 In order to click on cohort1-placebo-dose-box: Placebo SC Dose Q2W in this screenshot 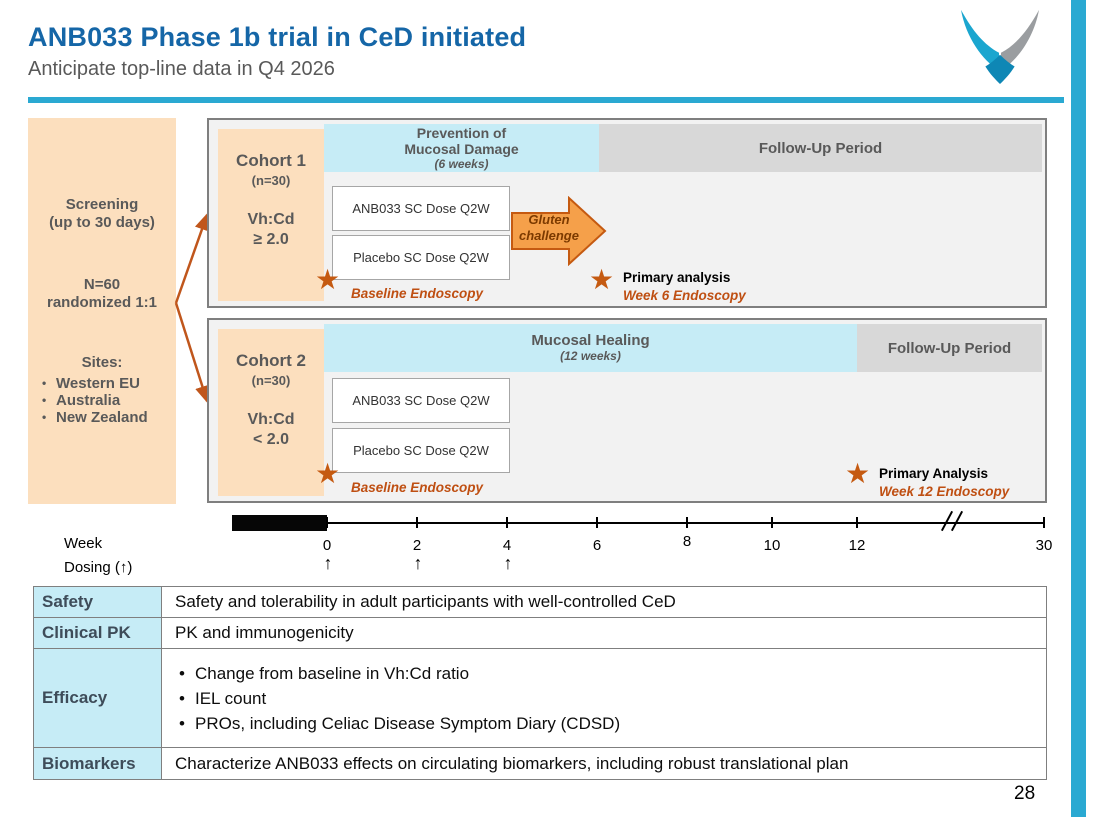, I will do `click(421, 257)`.